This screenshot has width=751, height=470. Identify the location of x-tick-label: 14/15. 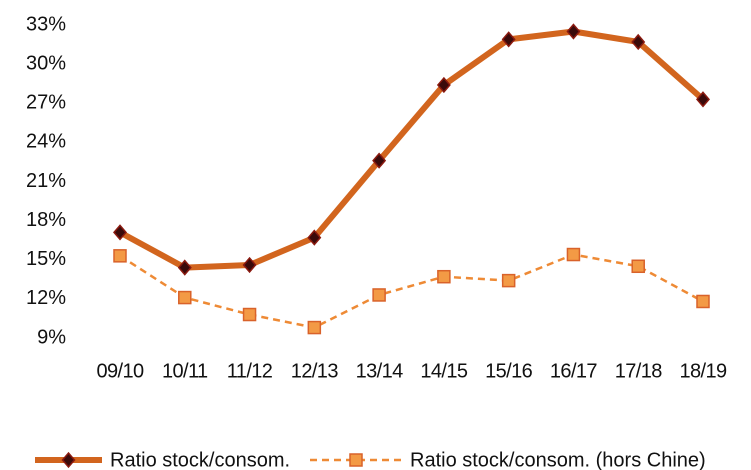
(444, 371).